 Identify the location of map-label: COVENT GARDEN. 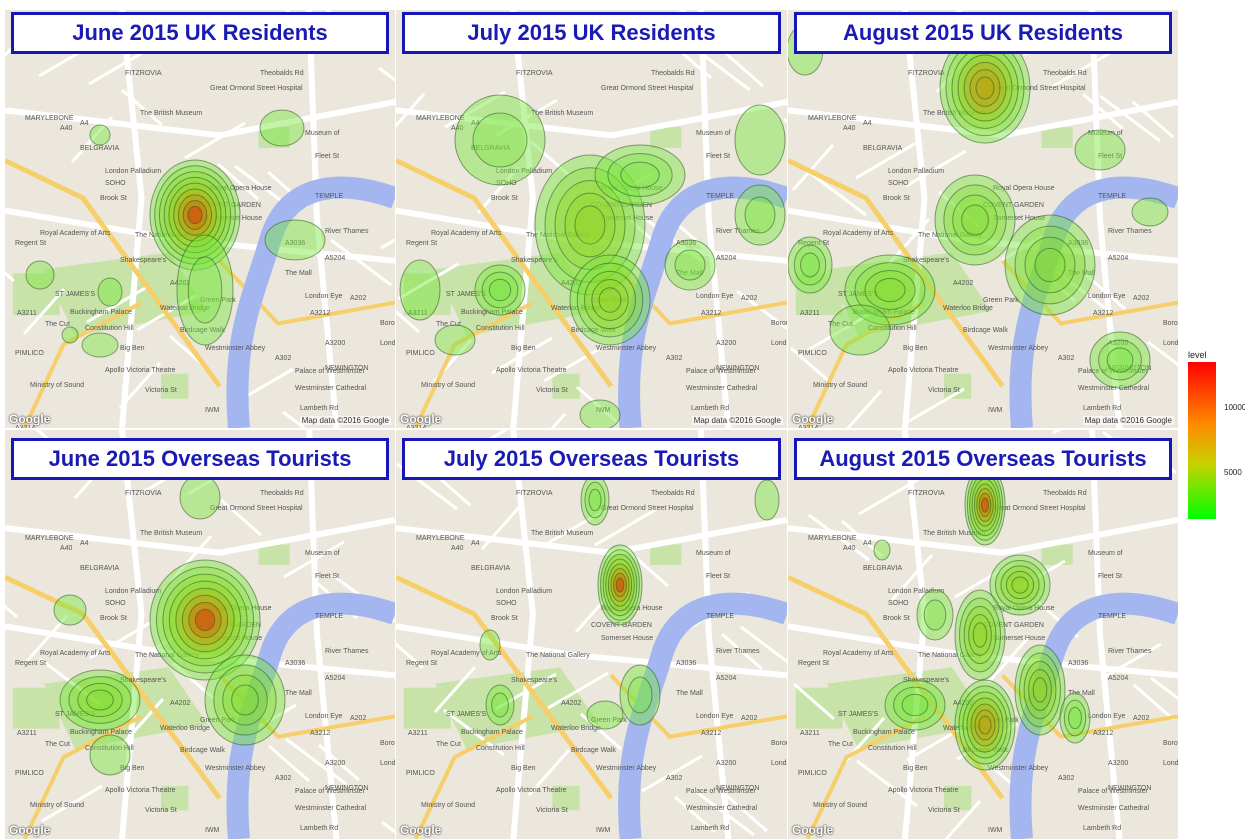
(621, 625).